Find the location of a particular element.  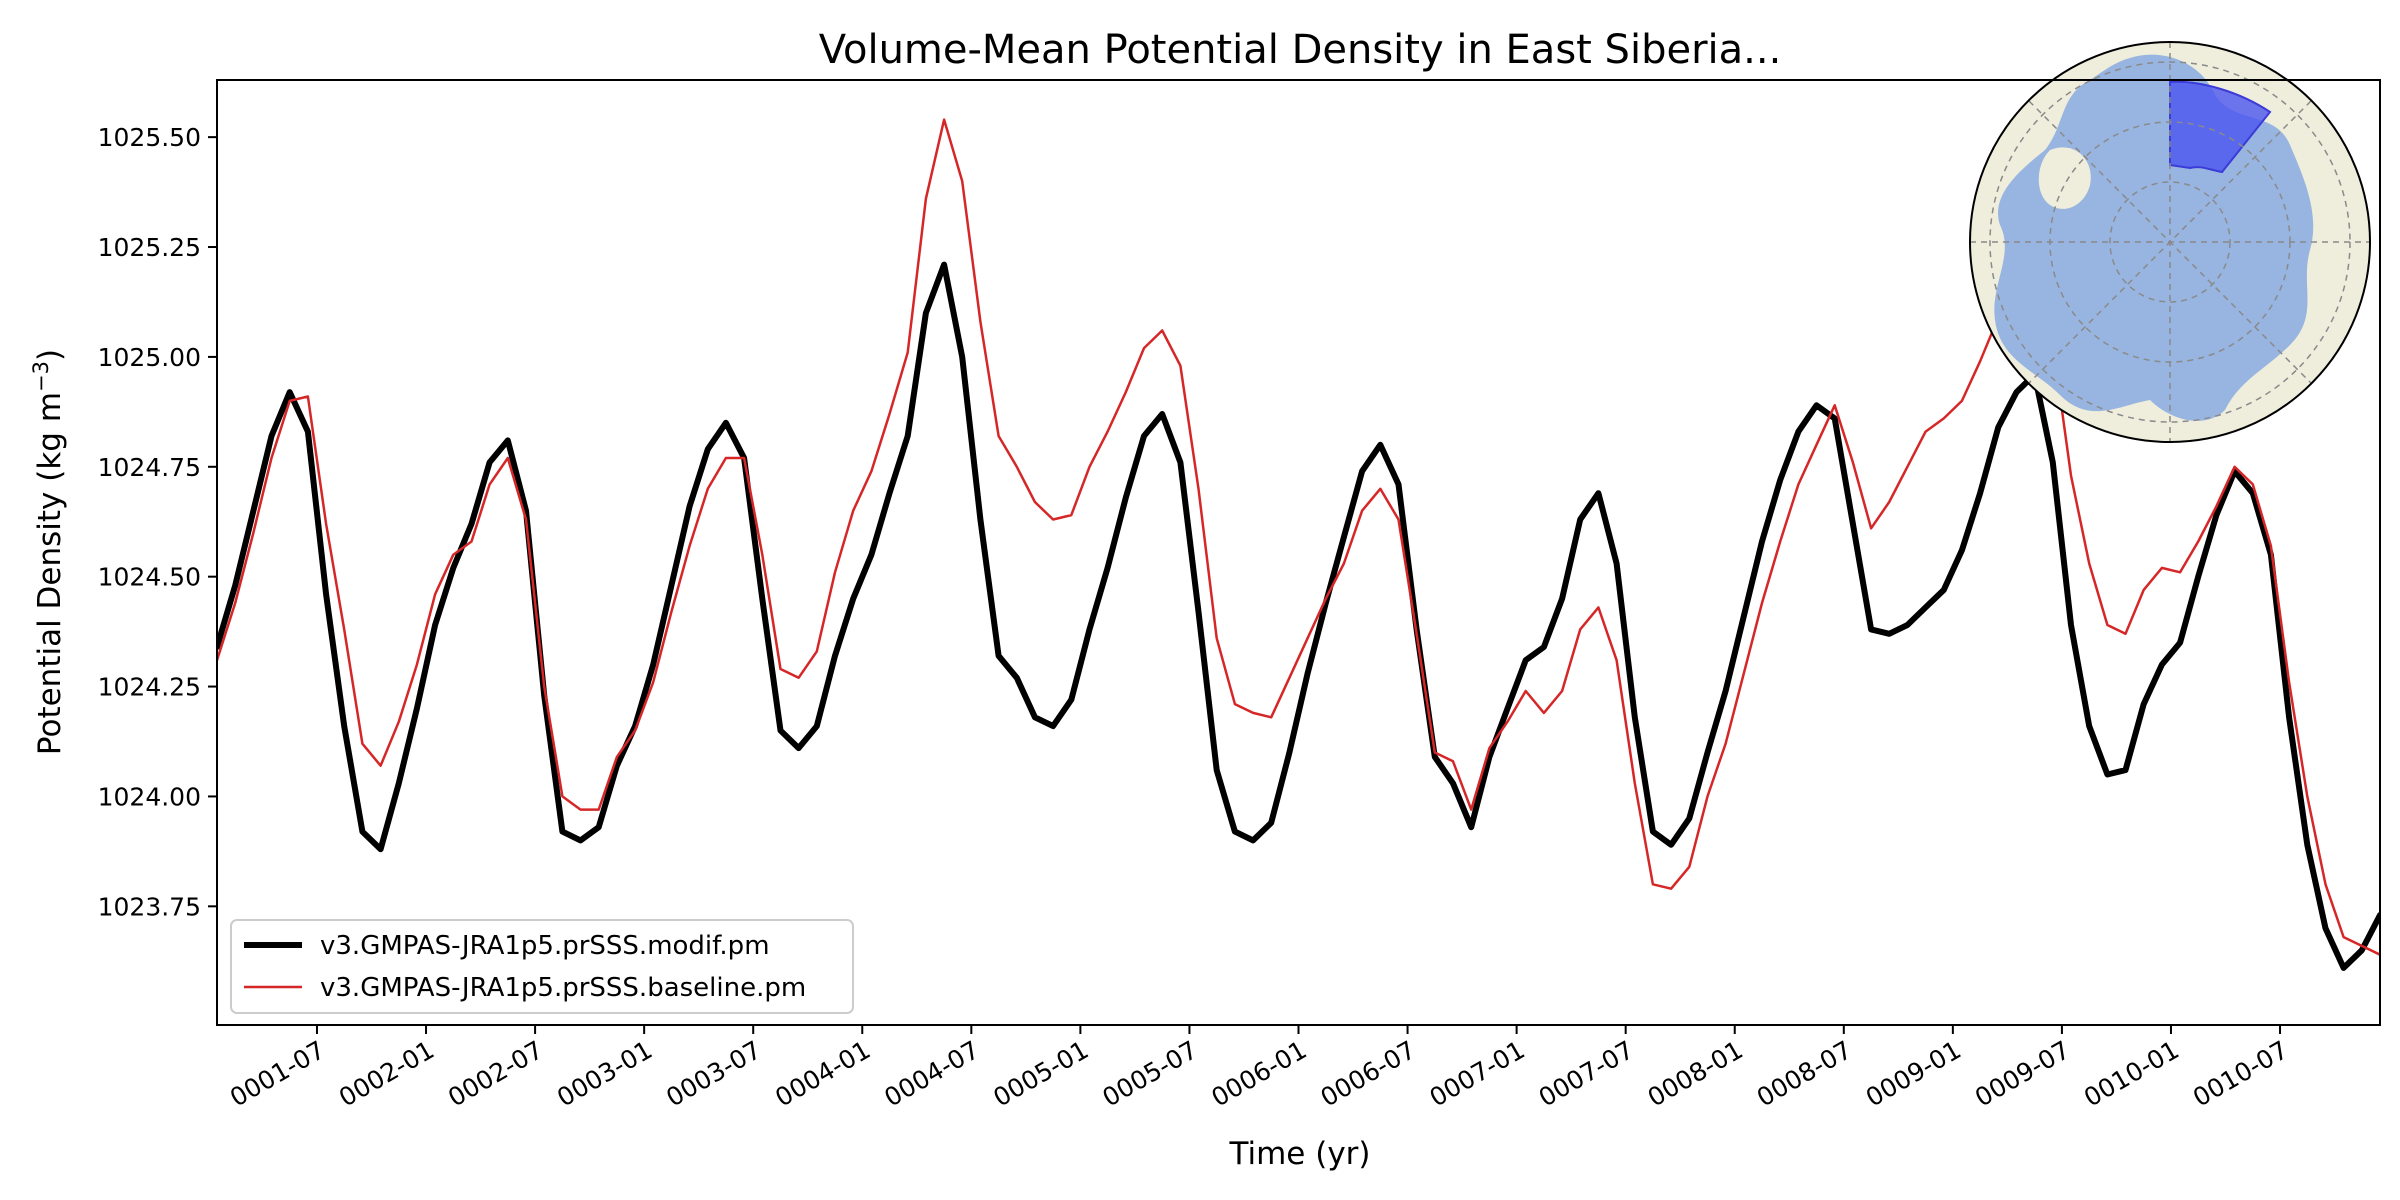

legend-label-modif: v3.GMPAS-JRA1p5.prSSS.modif.pm is located at coordinates (545, 946).